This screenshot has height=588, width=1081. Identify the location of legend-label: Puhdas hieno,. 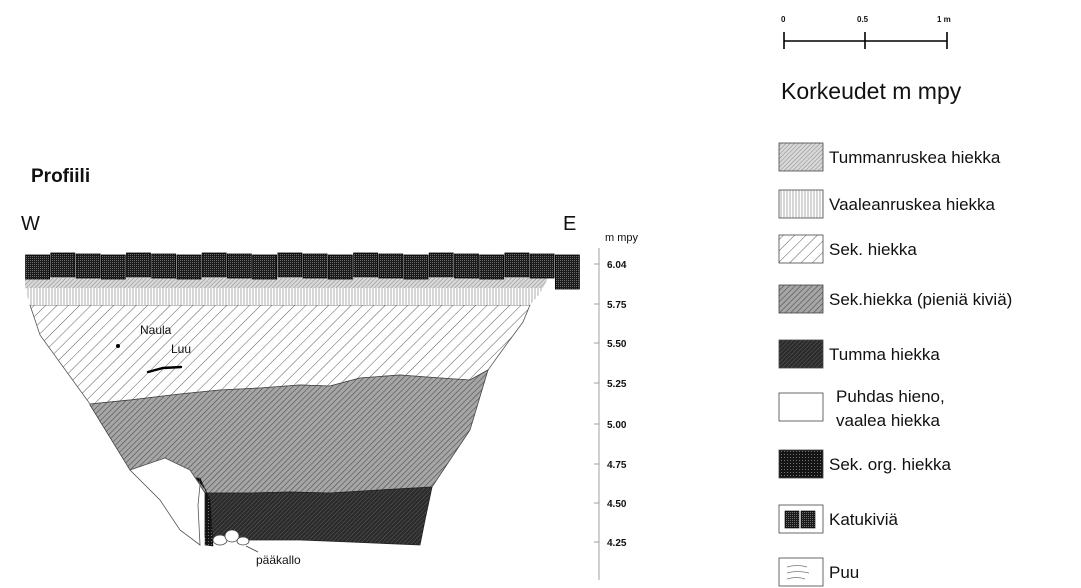
(890, 396).